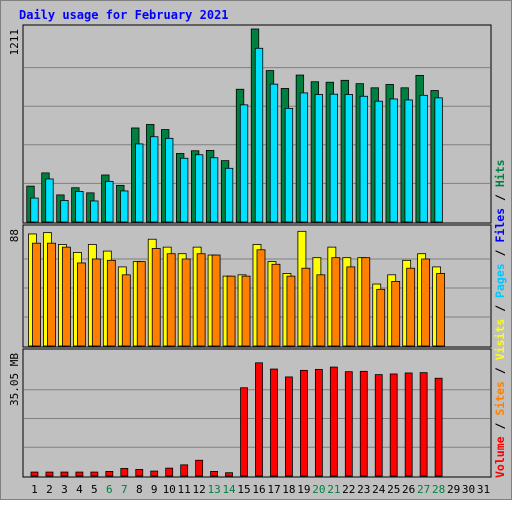  What do you see at coordinates (408, 489) in the screenshot?
I see `x-tick-label: 26` at bounding box center [408, 489].